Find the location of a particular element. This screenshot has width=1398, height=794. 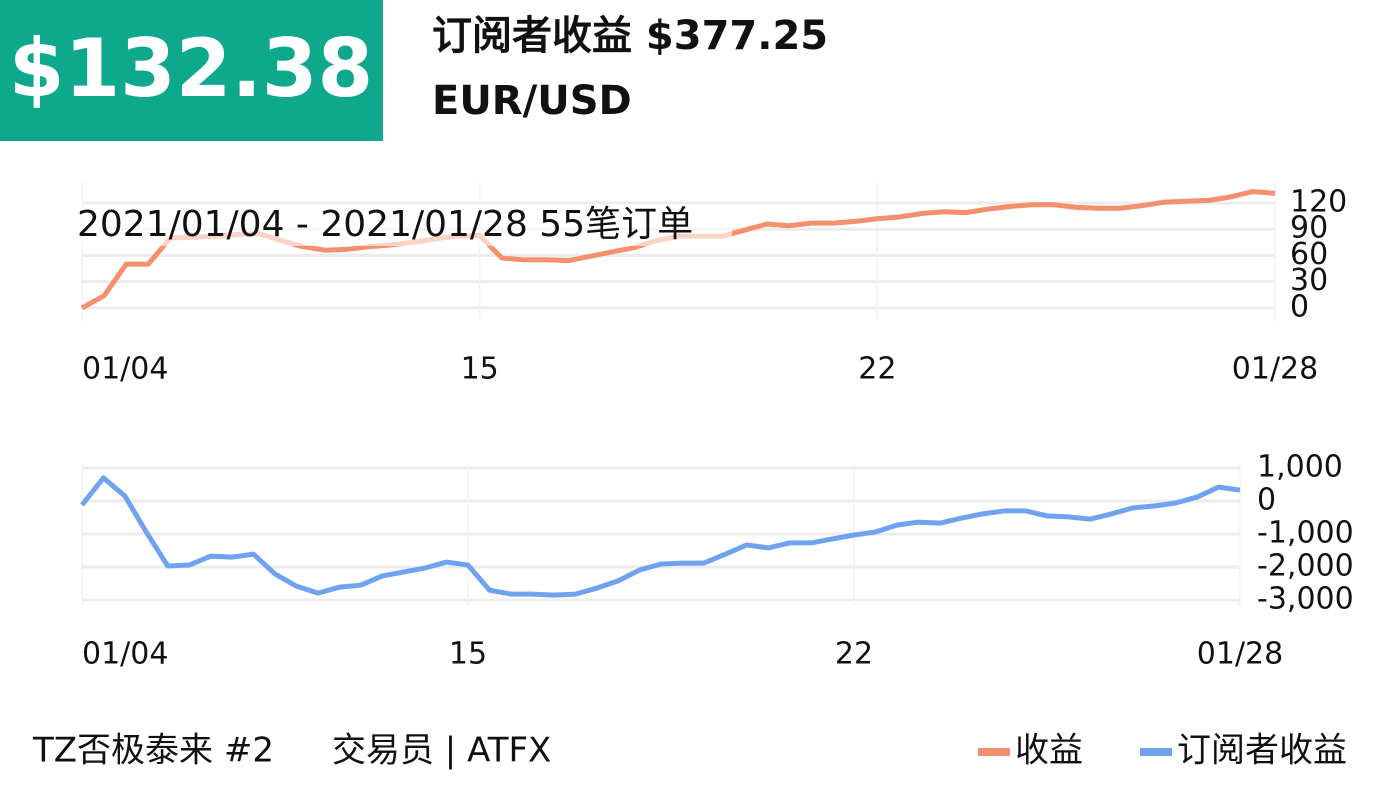

y-tick-label: 60 is located at coordinates (1309, 254).